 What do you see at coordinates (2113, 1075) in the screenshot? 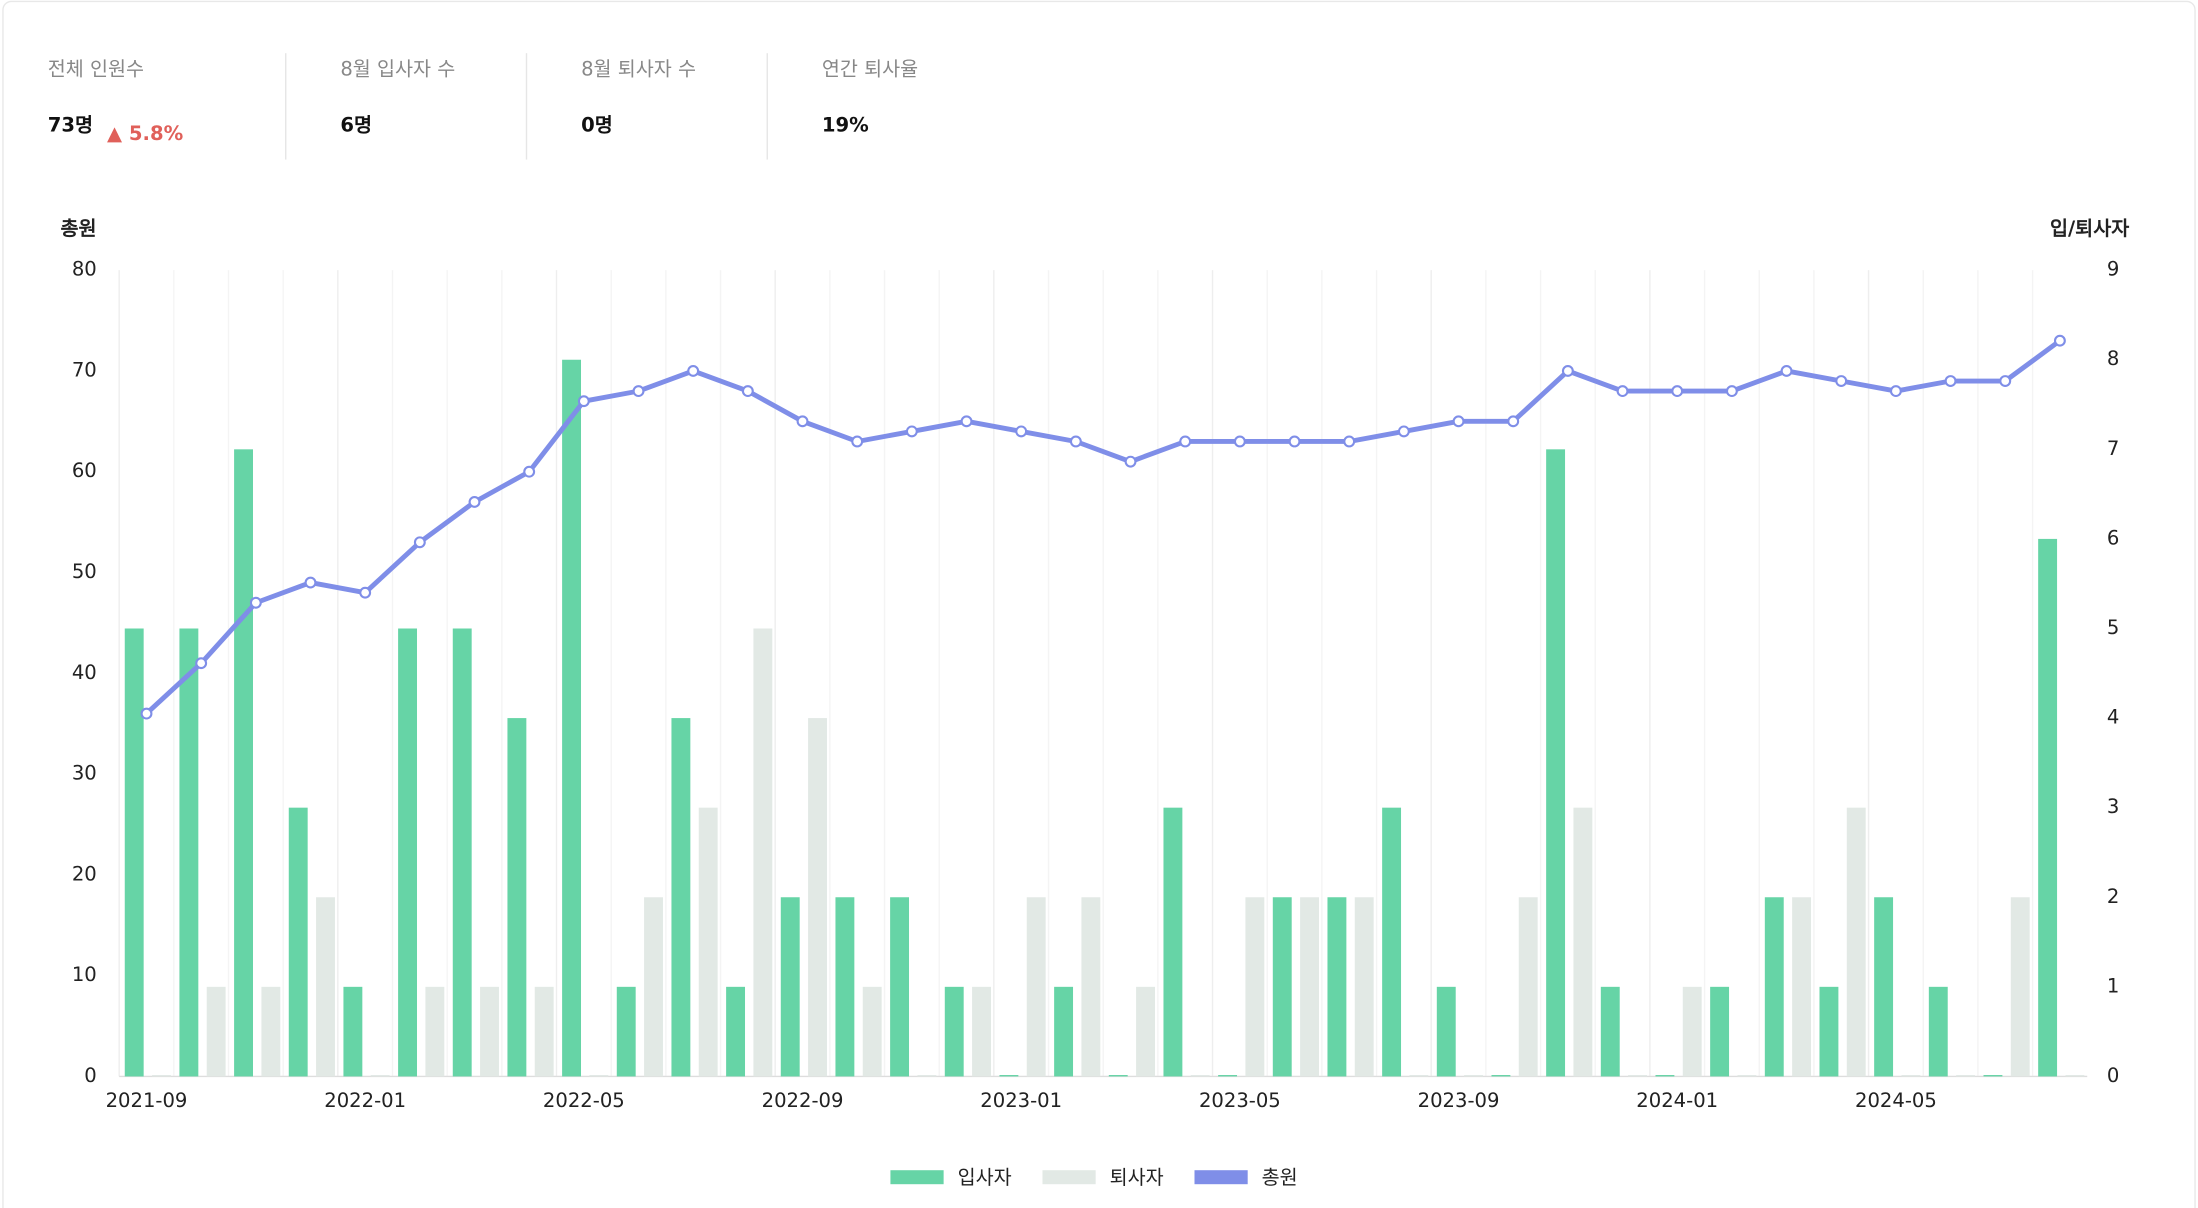
I see `y2-tick-label: 0` at bounding box center [2113, 1075].